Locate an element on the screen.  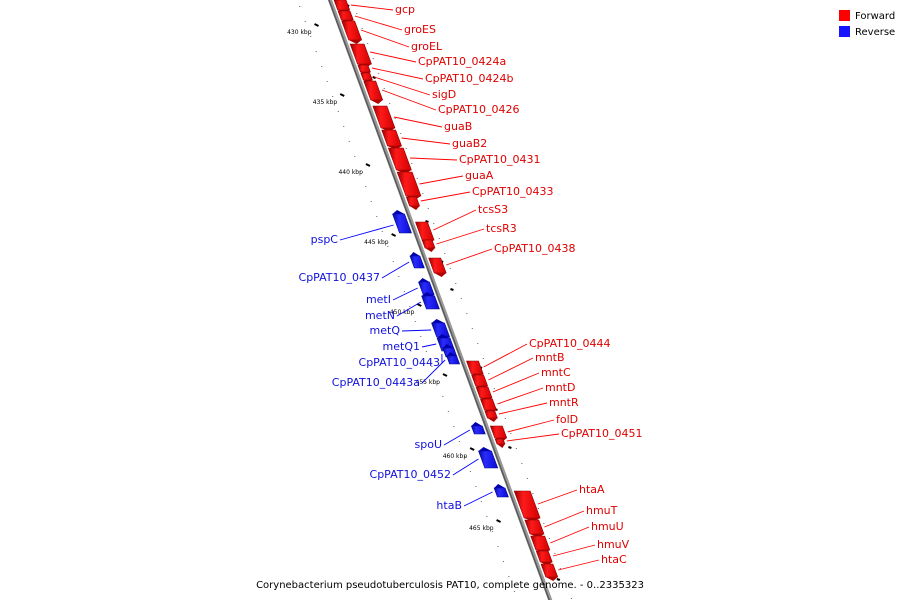
gene-label-CpPAT10_0424a: CpPAT10_0424a is located at coordinates (462, 61).